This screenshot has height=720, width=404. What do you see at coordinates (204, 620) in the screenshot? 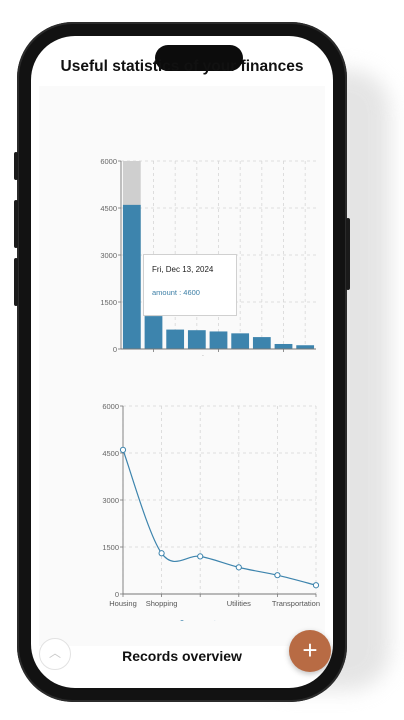
I see `legend-label: amount` at bounding box center [204, 620].